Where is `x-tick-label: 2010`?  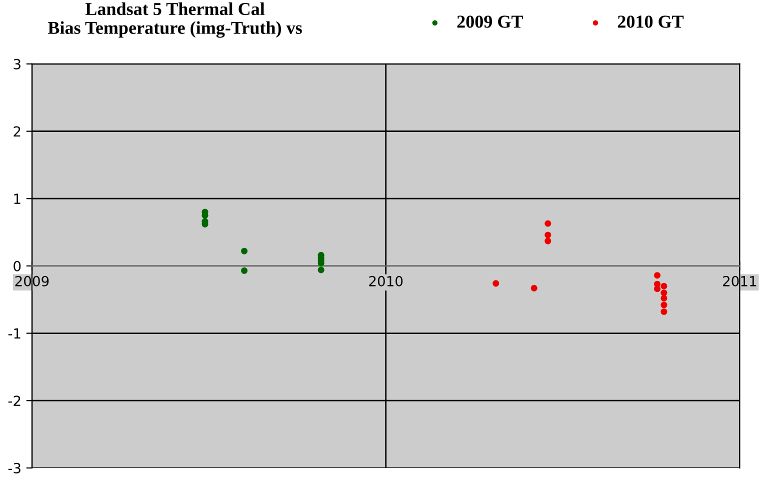
x-tick-label: 2010 is located at coordinates (386, 281).